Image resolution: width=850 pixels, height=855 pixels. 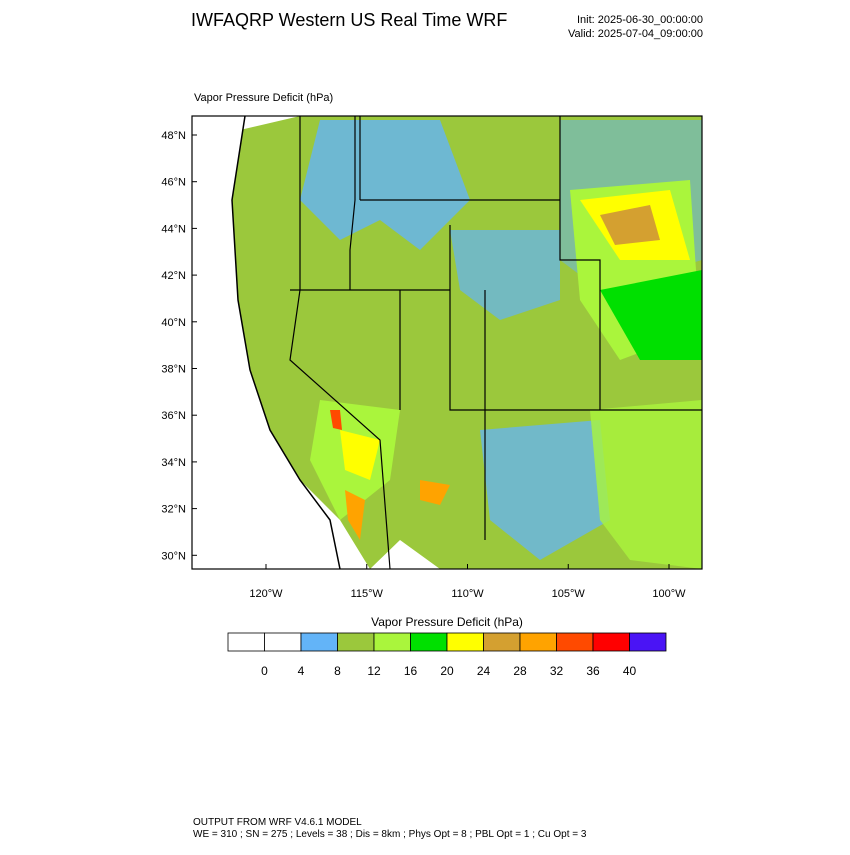 I want to click on colorbar-label: 4, so click(x=301, y=671).